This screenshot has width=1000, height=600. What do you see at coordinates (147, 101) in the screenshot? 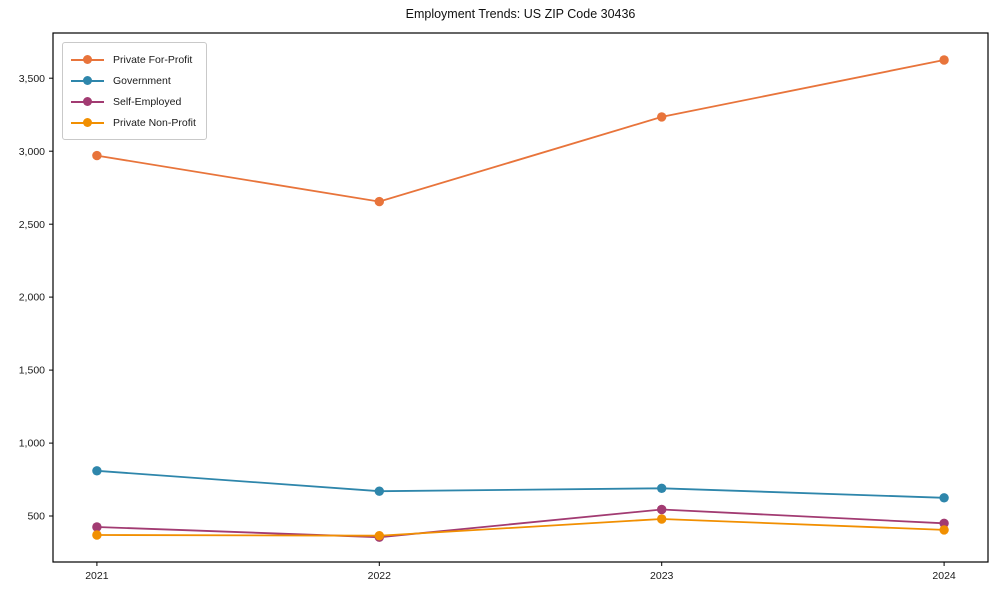
I see `legend-label: Self-Employed` at bounding box center [147, 101].